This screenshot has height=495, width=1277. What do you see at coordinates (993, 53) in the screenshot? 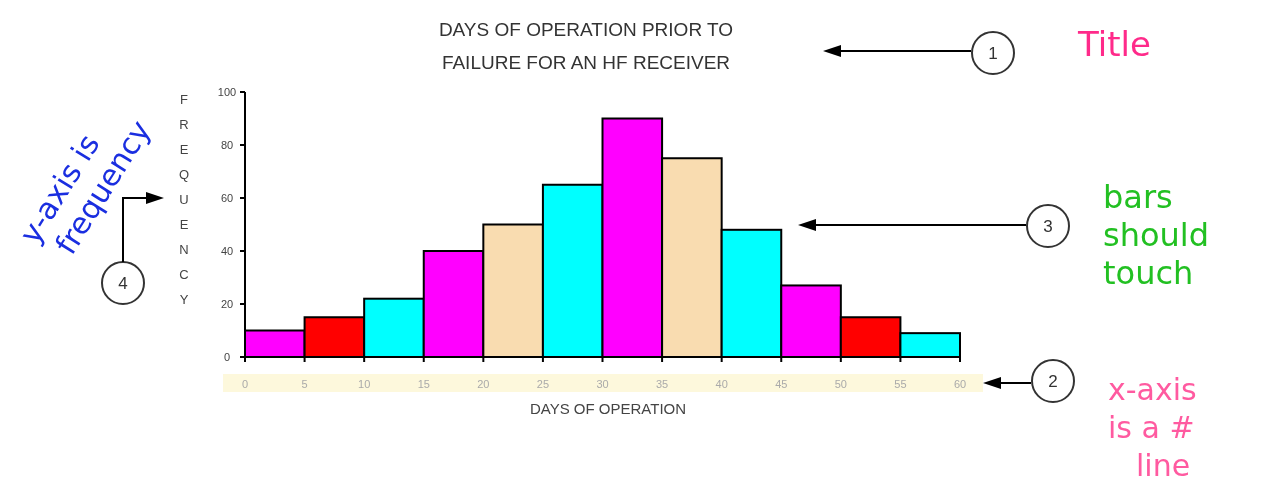
I see `text: 1` at bounding box center [993, 53].